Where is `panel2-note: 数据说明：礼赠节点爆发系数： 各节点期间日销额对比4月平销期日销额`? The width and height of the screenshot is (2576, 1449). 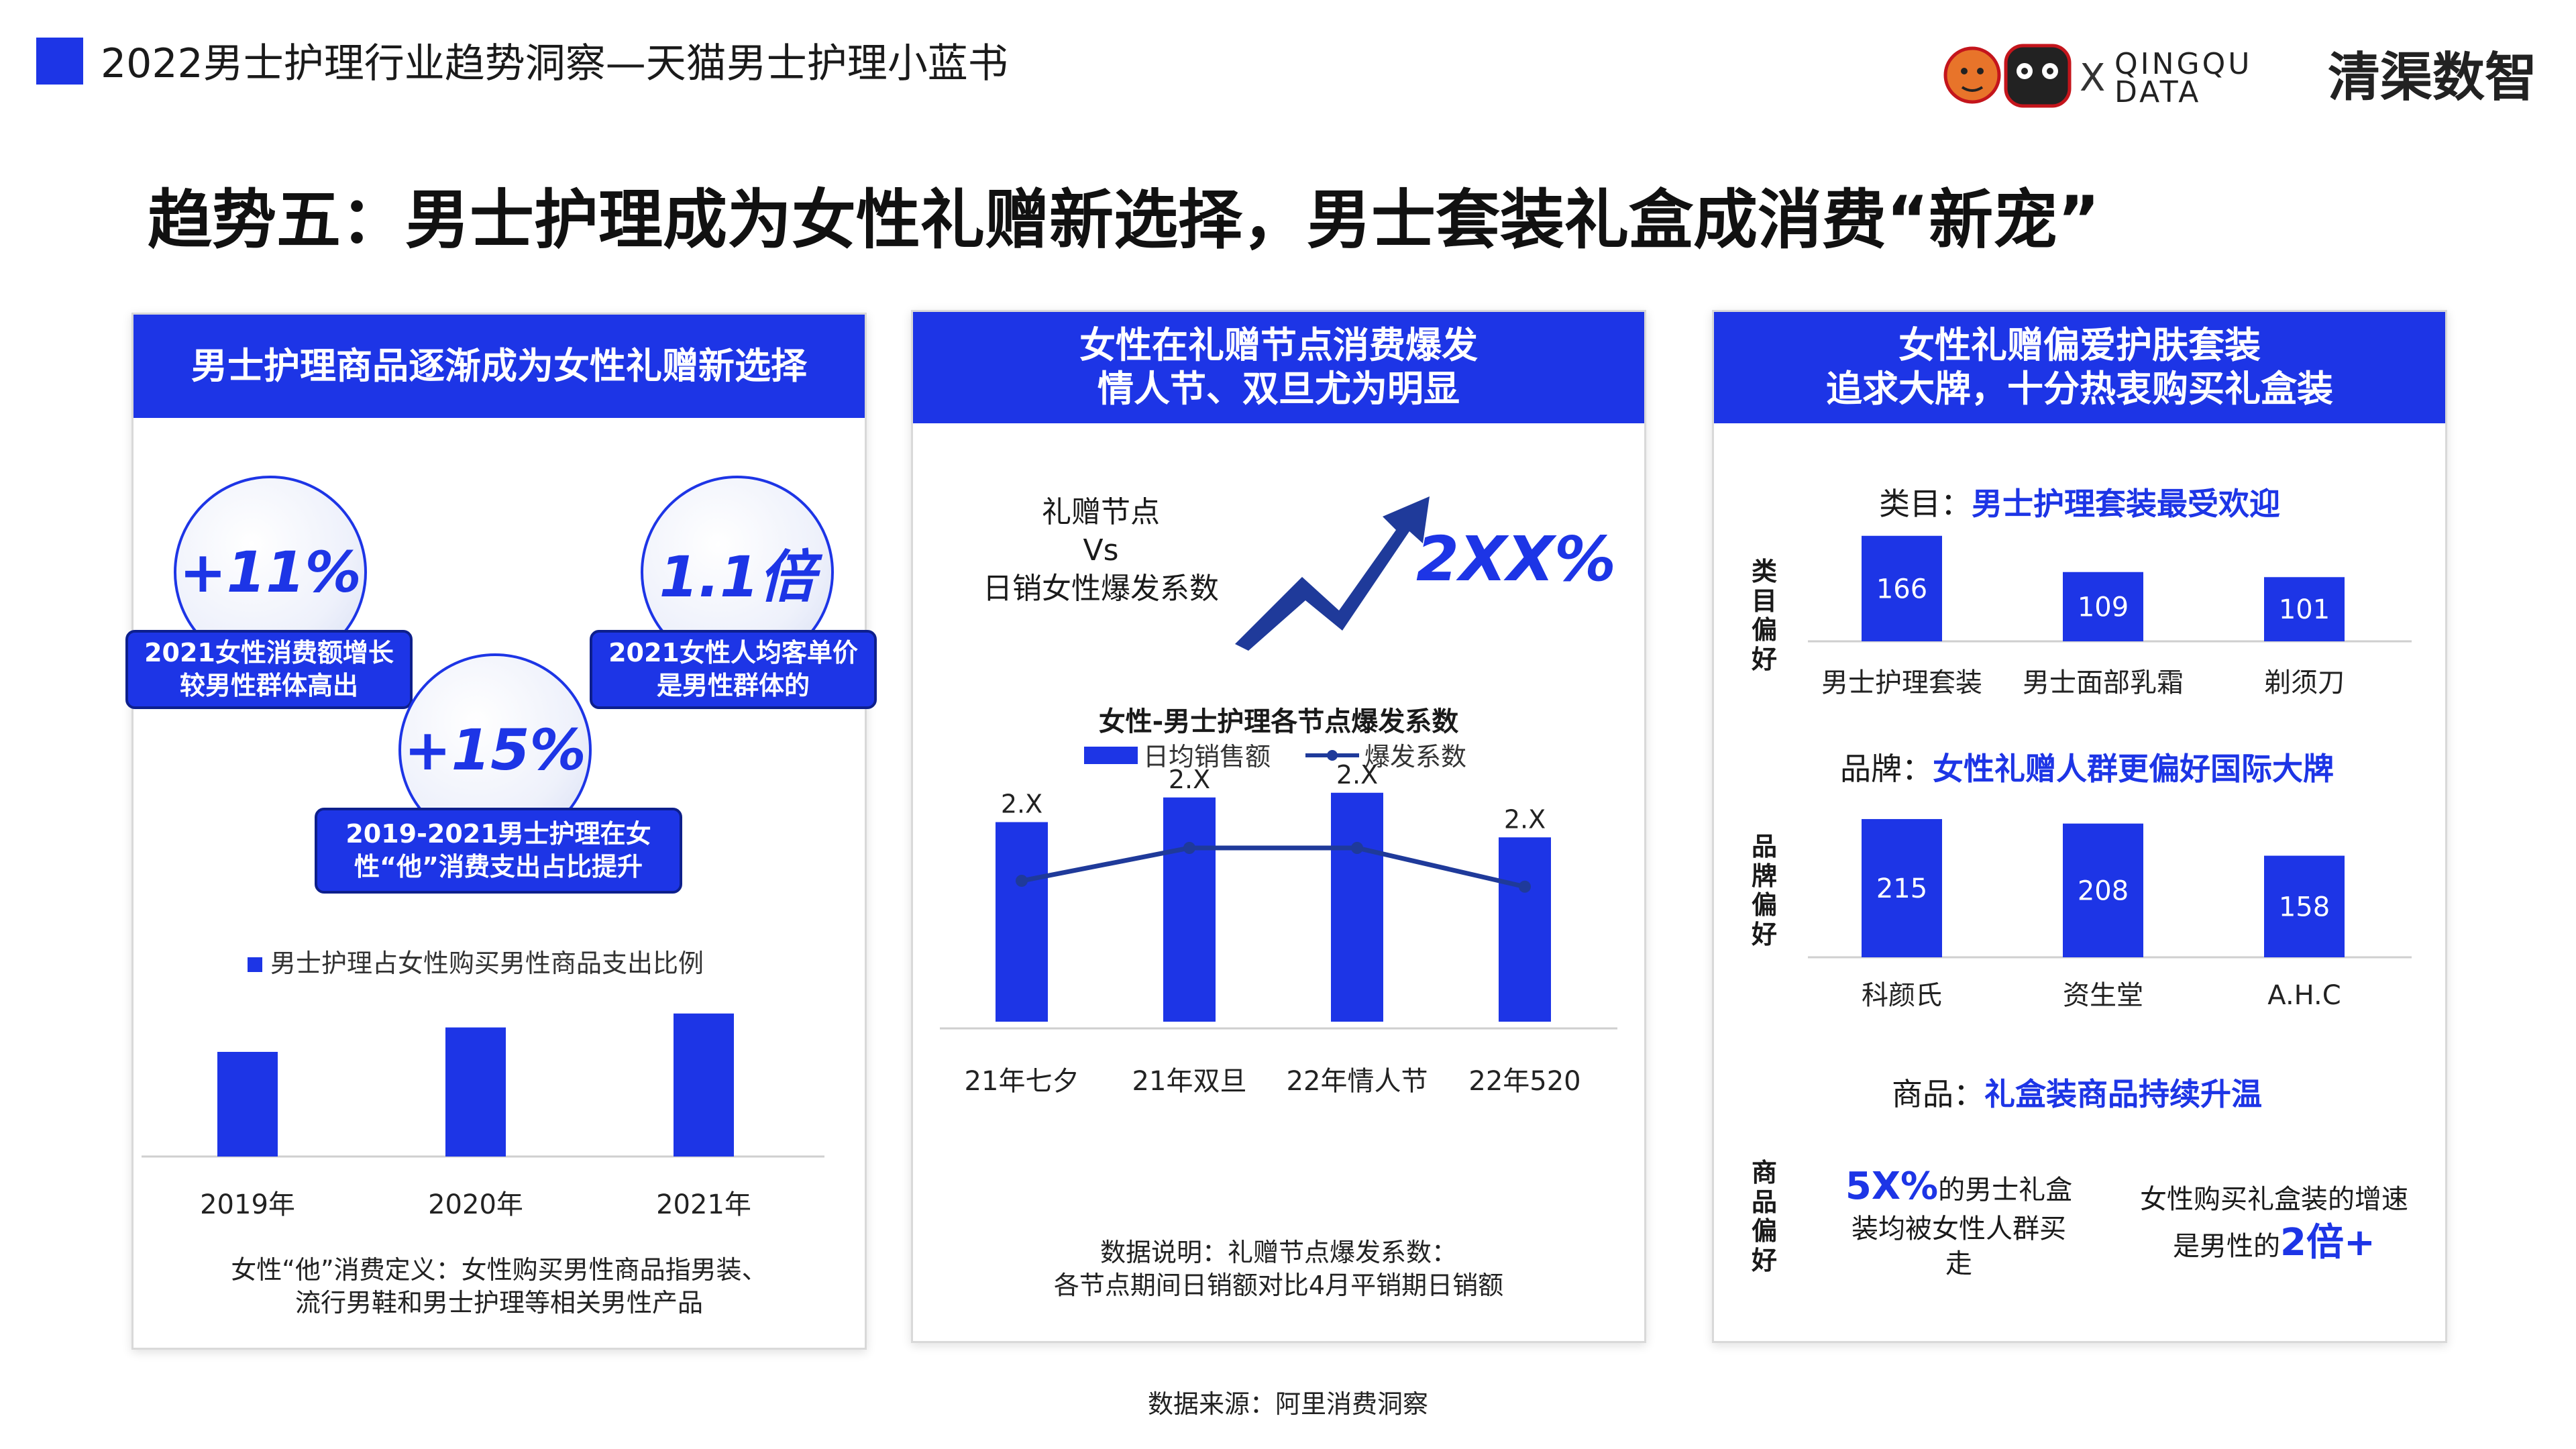 panel2-note: 数据说明：礼赠节点爆发系数： 各节点期间日销额对比4月平销期日销额 is located at coordinates (1278, 1269).